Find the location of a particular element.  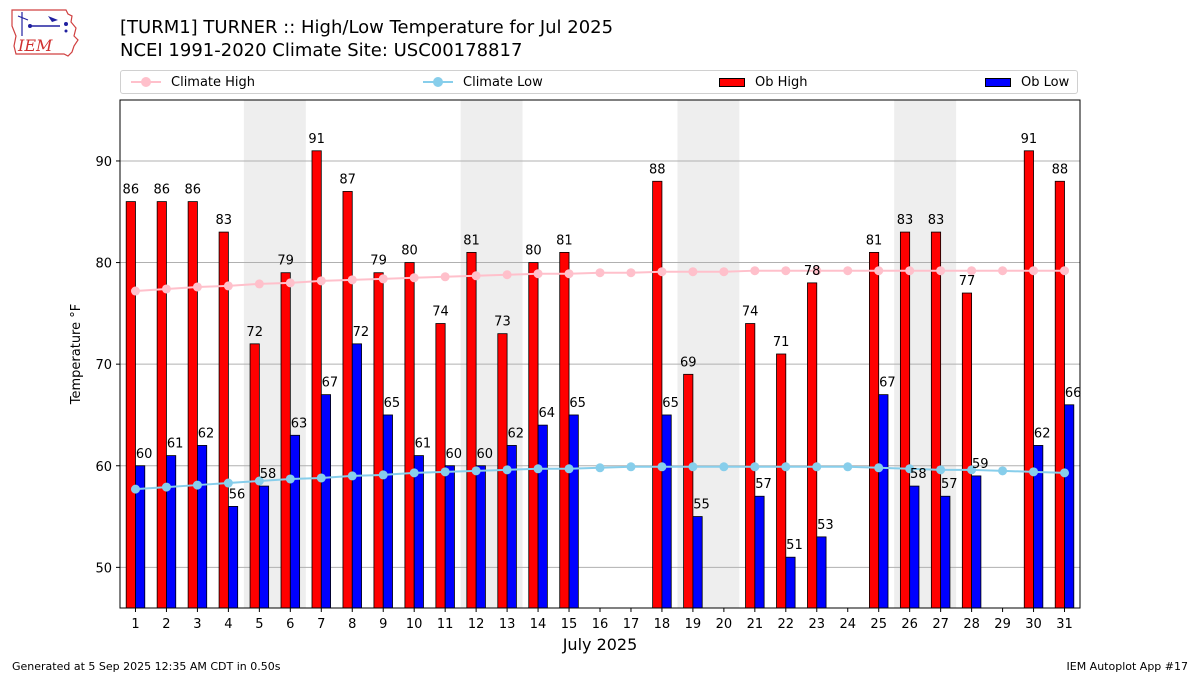

label-ob-low-day-14: 64 is located at coordinates (546, 413).